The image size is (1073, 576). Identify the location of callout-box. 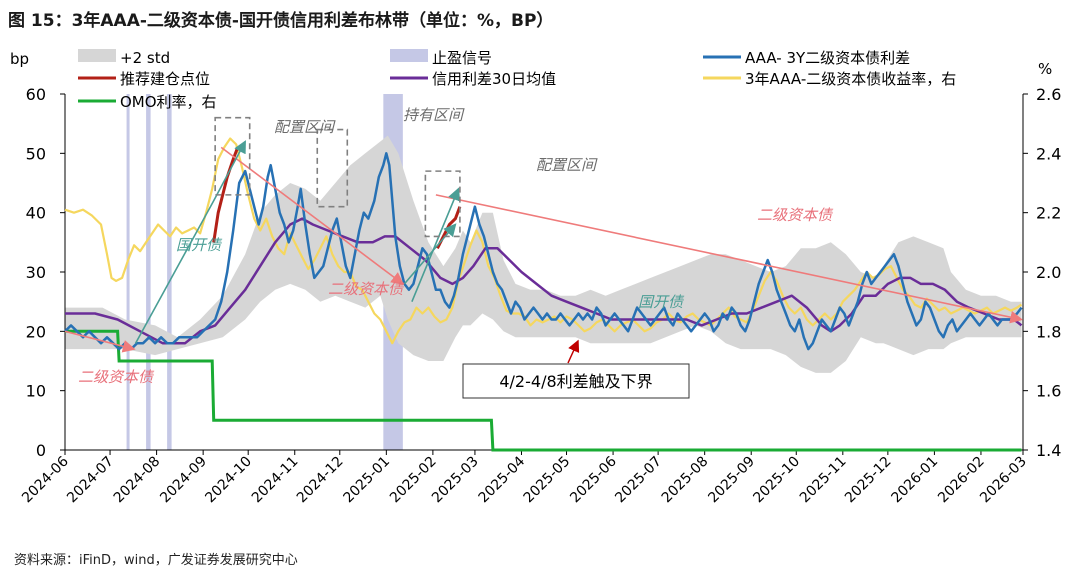
(576, 381).